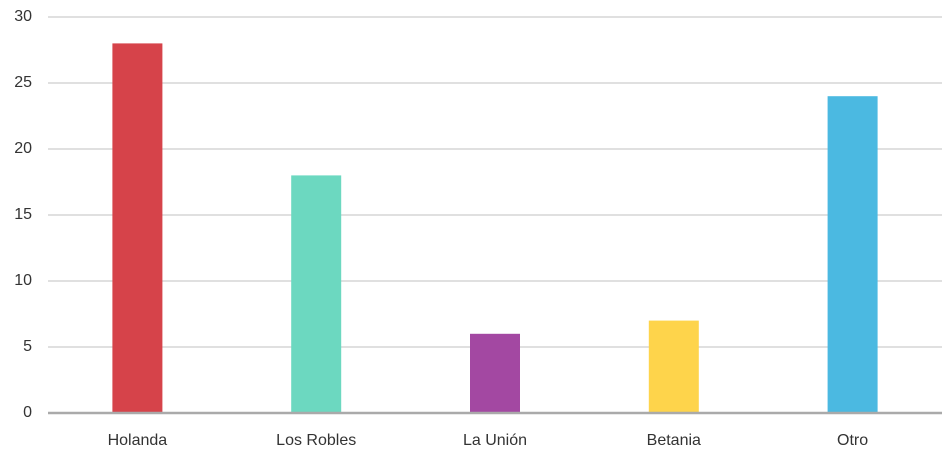 The width and height of the screenshot is (942, 454). Describe the element at coordinates (316, 440) in the screenshot. I see `x-tick-label: Los Robles` at that location.